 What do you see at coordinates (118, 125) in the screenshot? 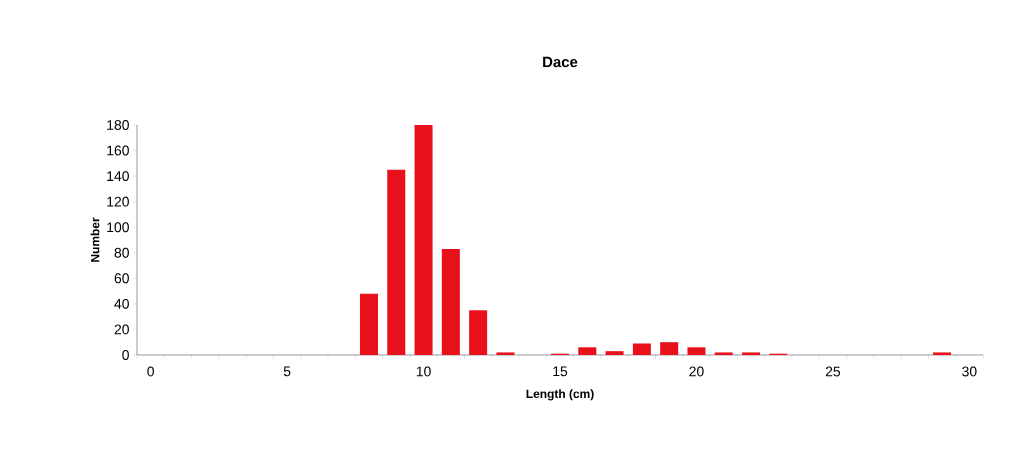
I see `y-tick-label: 180` at bounding box center [118, 125].